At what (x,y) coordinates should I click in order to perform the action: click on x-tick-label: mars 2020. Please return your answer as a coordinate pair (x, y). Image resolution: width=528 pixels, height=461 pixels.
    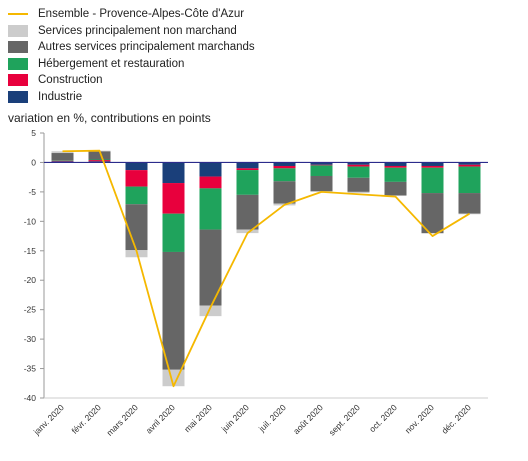
    Looking at the image, I should click on (122, 420).